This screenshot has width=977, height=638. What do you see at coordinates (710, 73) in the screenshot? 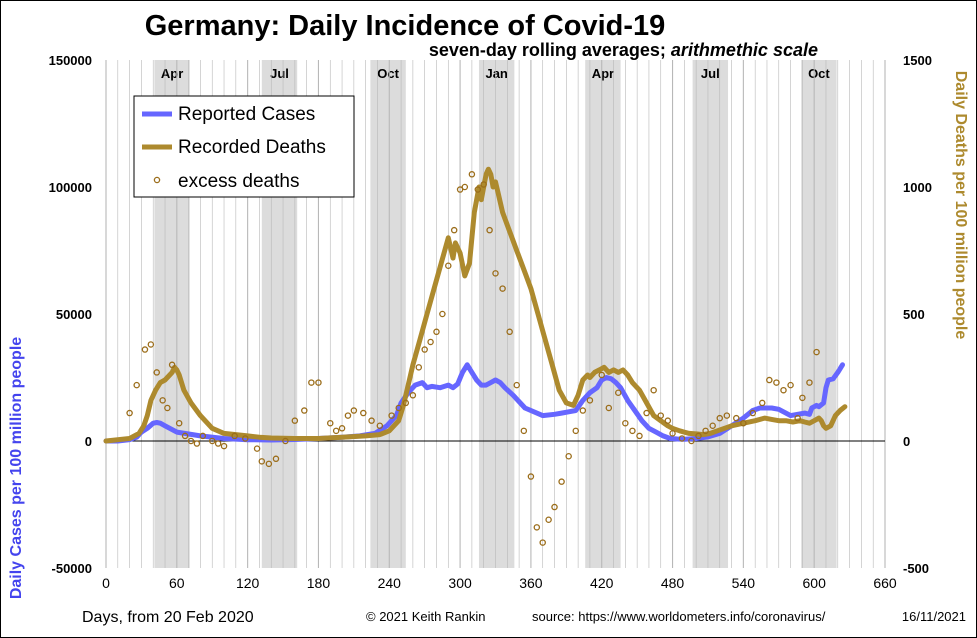
I see `quarter-label: Jul` at bounding box center [710, 73].